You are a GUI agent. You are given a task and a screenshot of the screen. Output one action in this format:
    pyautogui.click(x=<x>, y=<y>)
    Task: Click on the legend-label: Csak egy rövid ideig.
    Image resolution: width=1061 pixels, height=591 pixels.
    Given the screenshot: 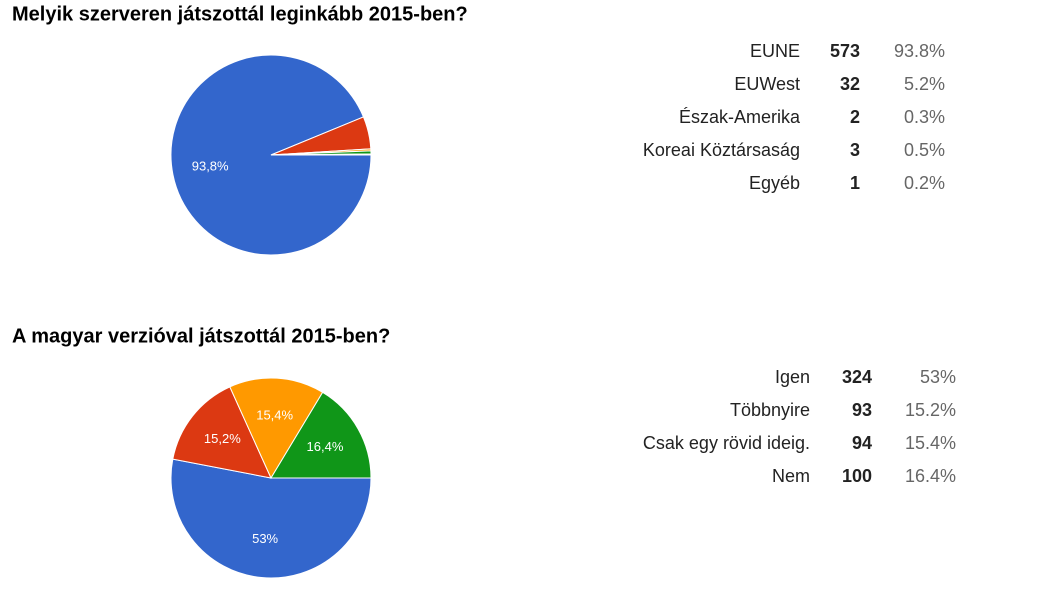 What is the action you would take?
    pyautogui.click(x=726, y=443)
    